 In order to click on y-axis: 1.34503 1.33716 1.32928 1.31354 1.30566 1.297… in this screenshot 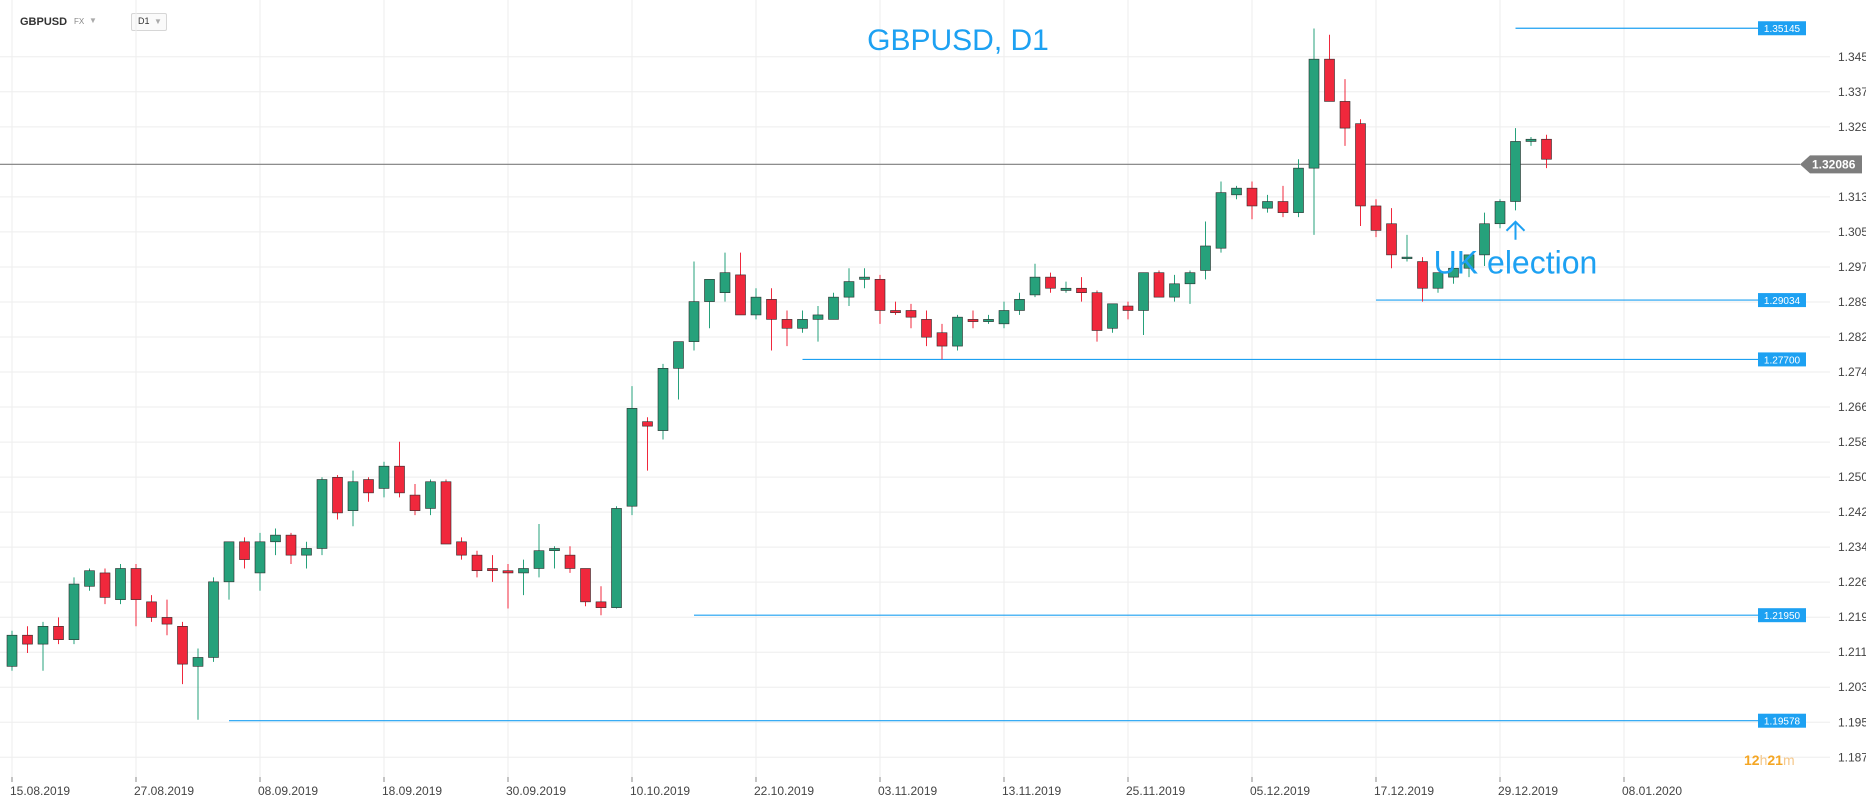, I will do `click(1852, 407)`.